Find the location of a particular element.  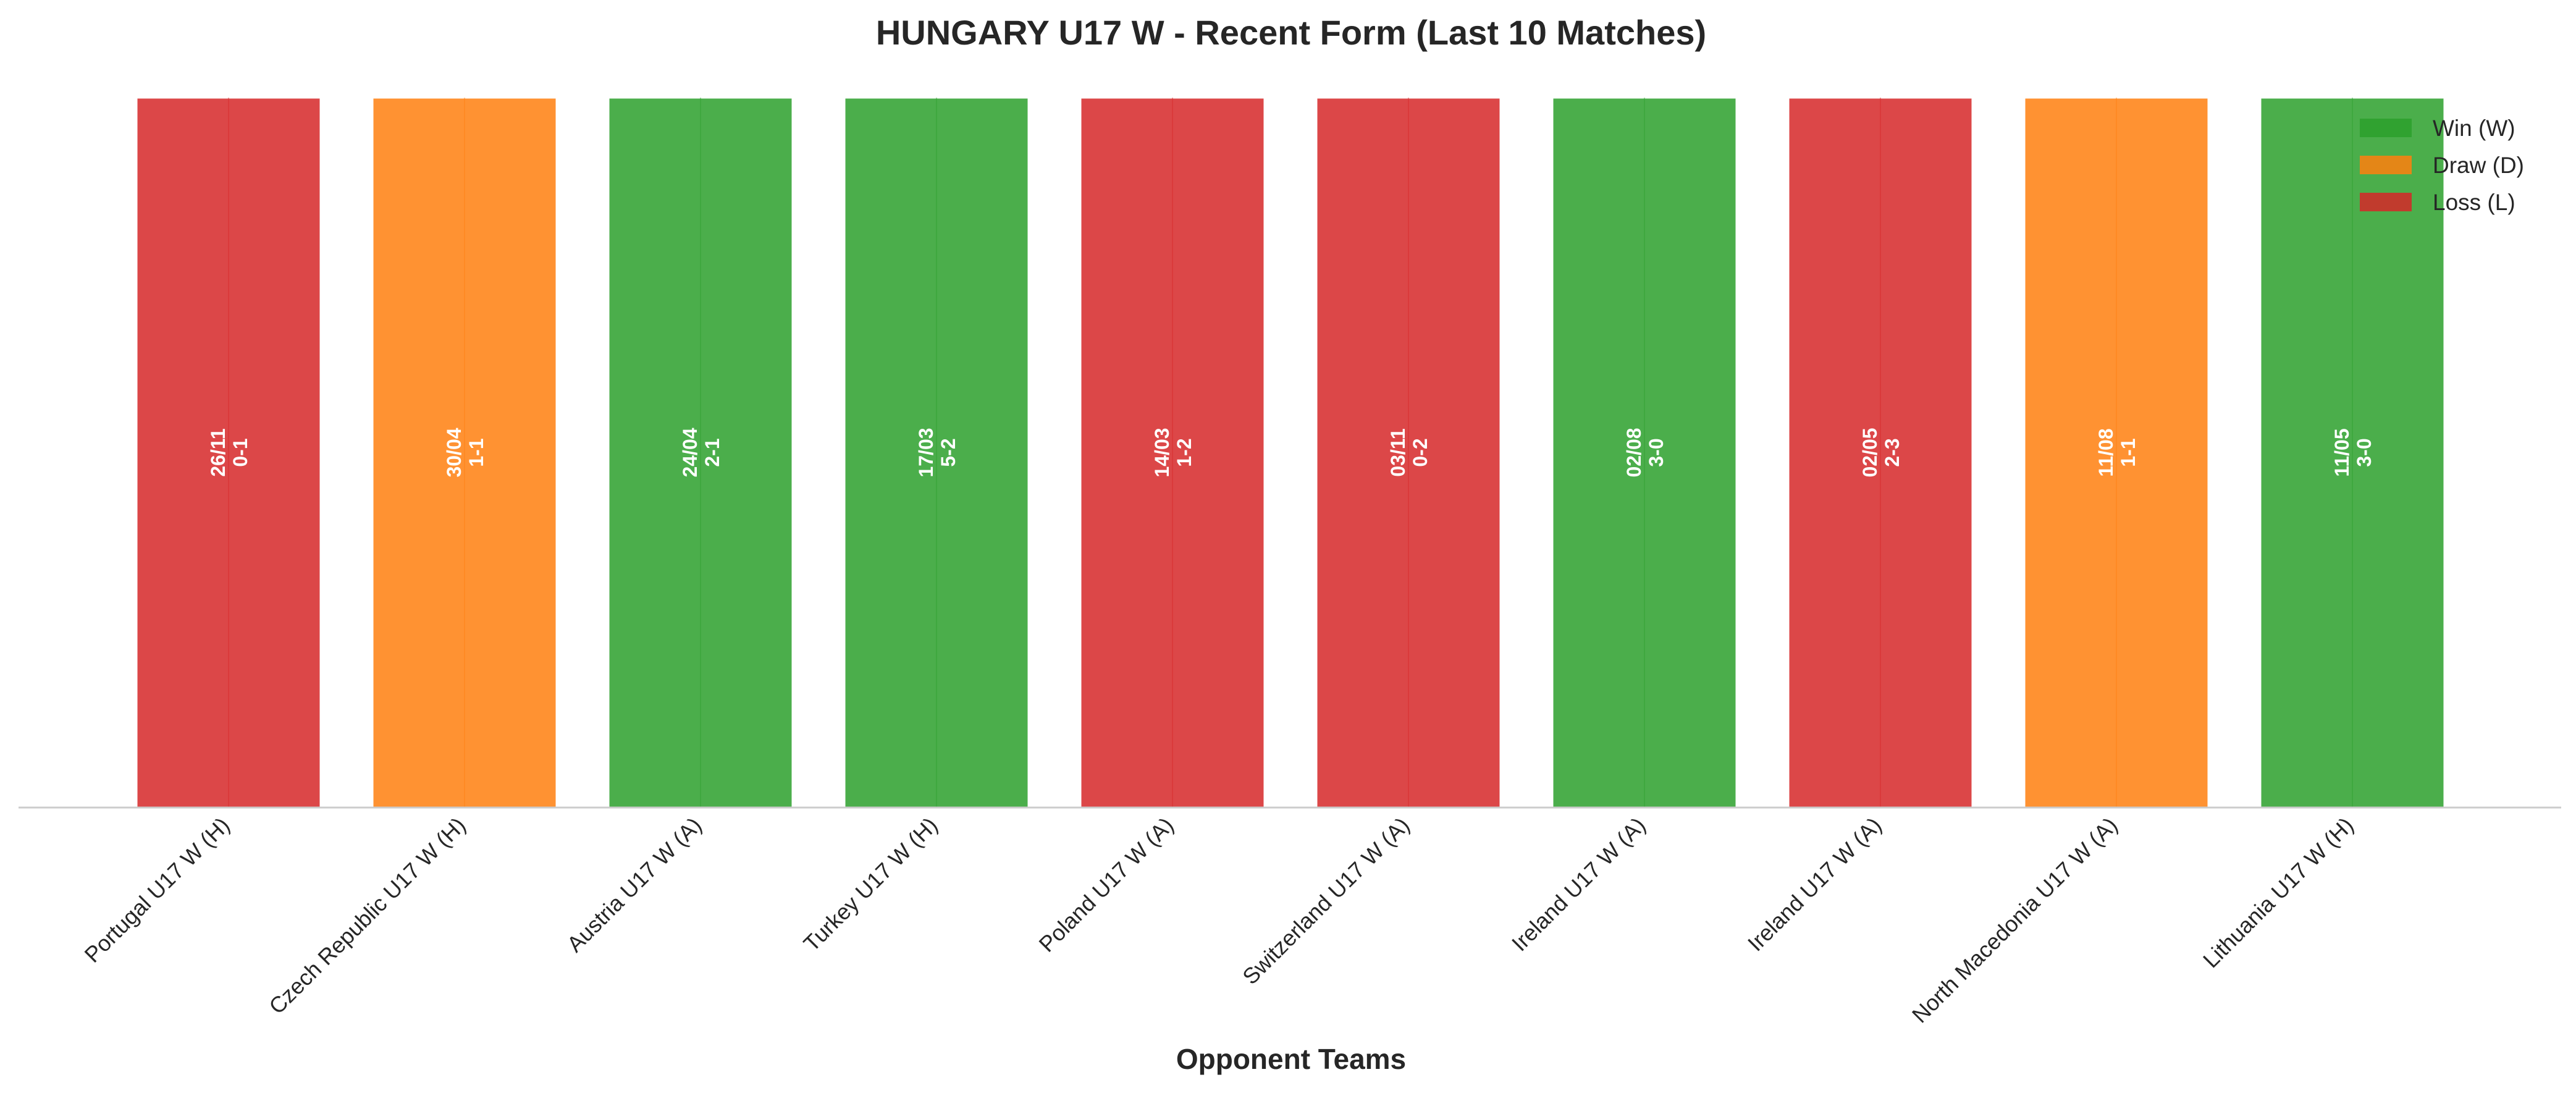

bar-label: 02/052-3 is located at coordinates (1881, 453).